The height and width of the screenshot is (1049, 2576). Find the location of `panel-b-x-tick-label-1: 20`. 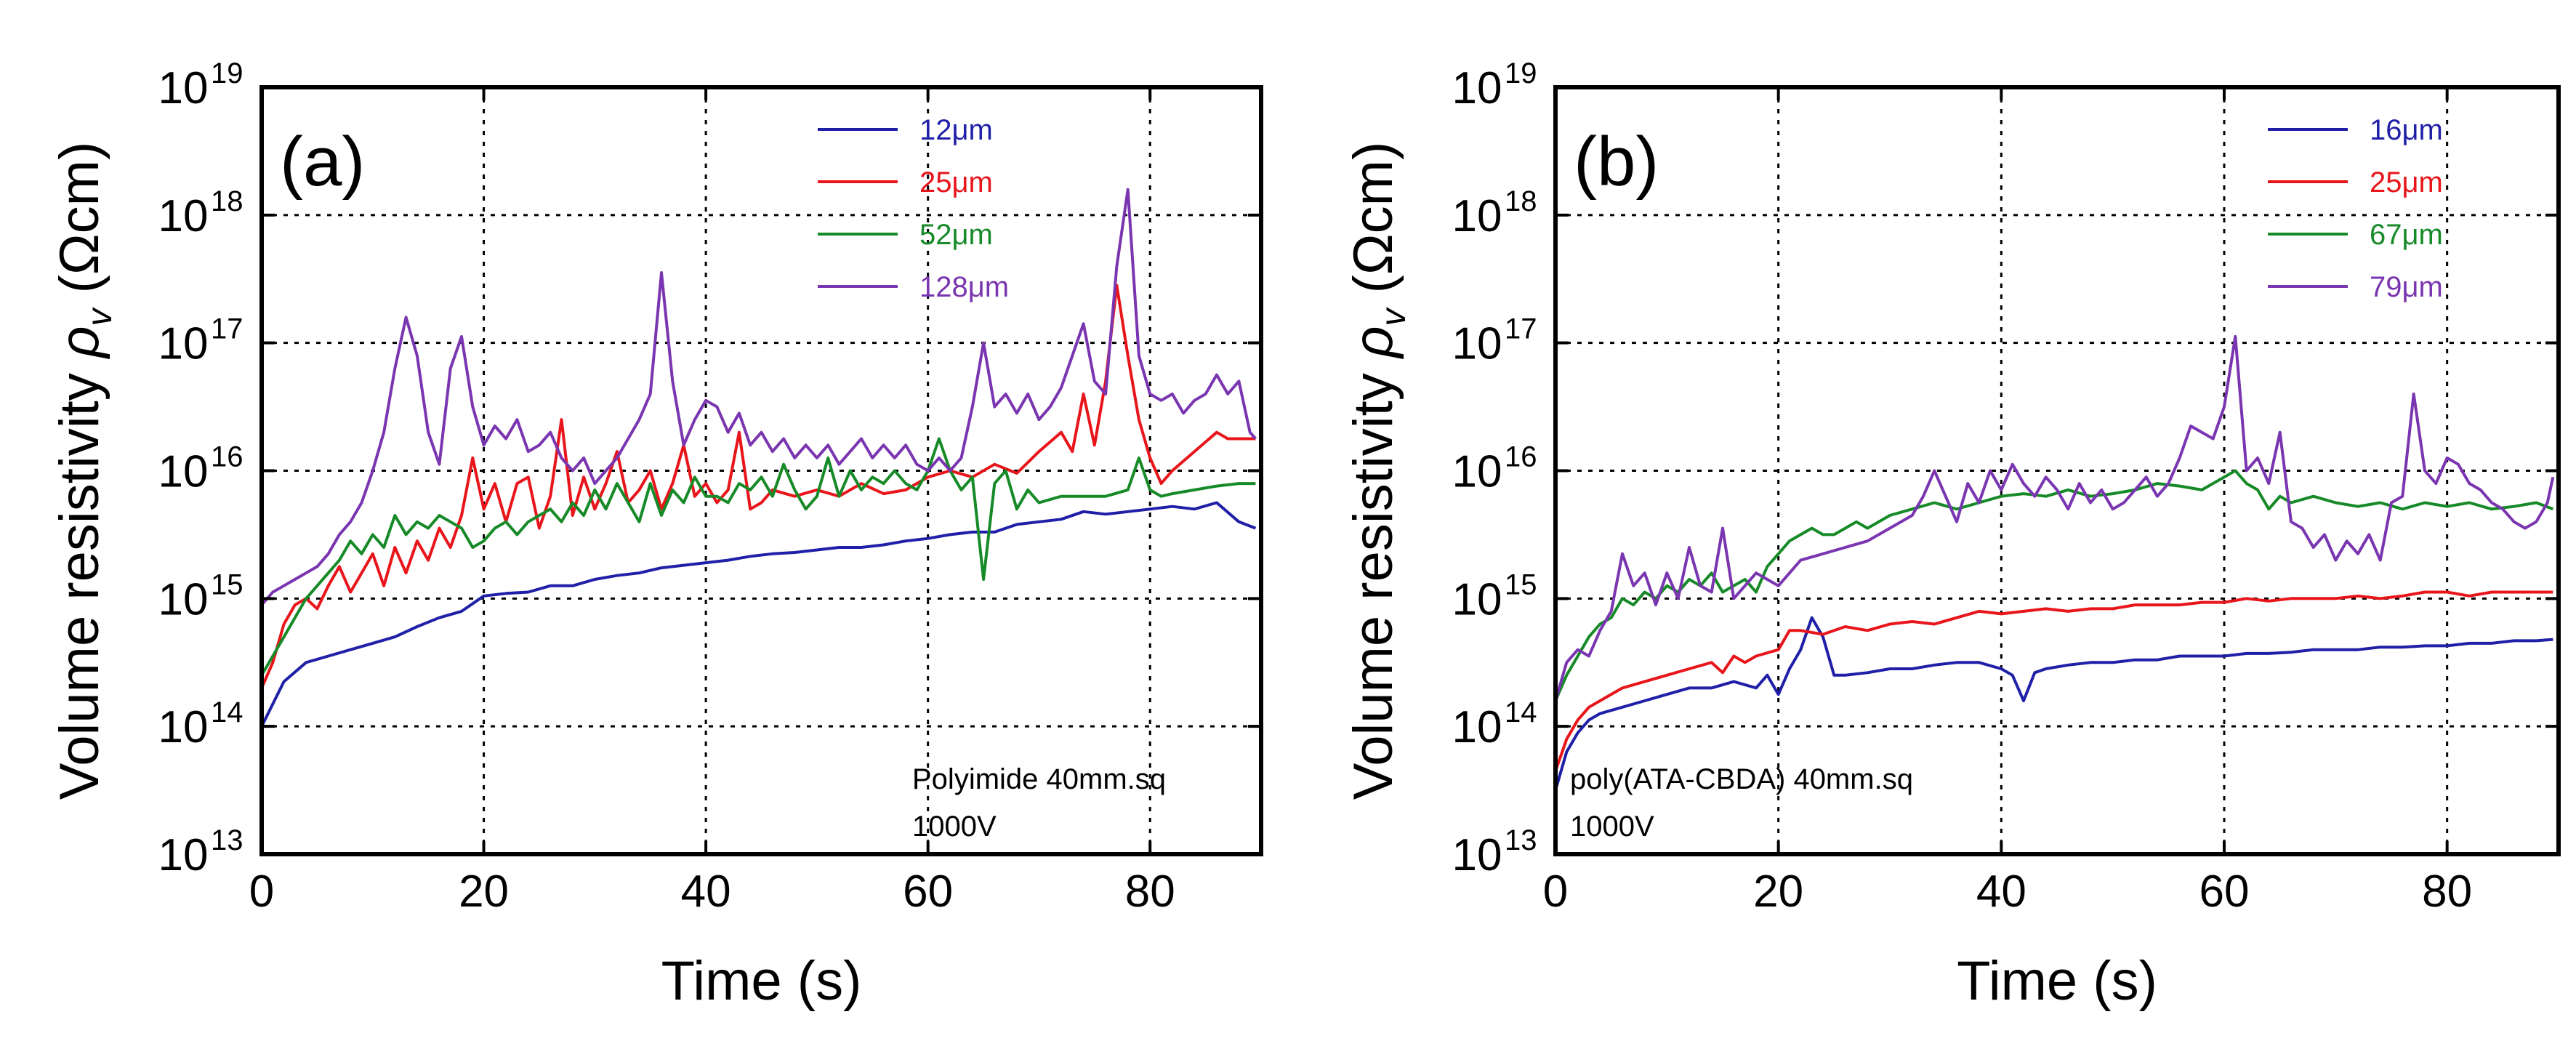

panel-b-x-tick-label-1: 20 is located at coordinates (1778, 892).